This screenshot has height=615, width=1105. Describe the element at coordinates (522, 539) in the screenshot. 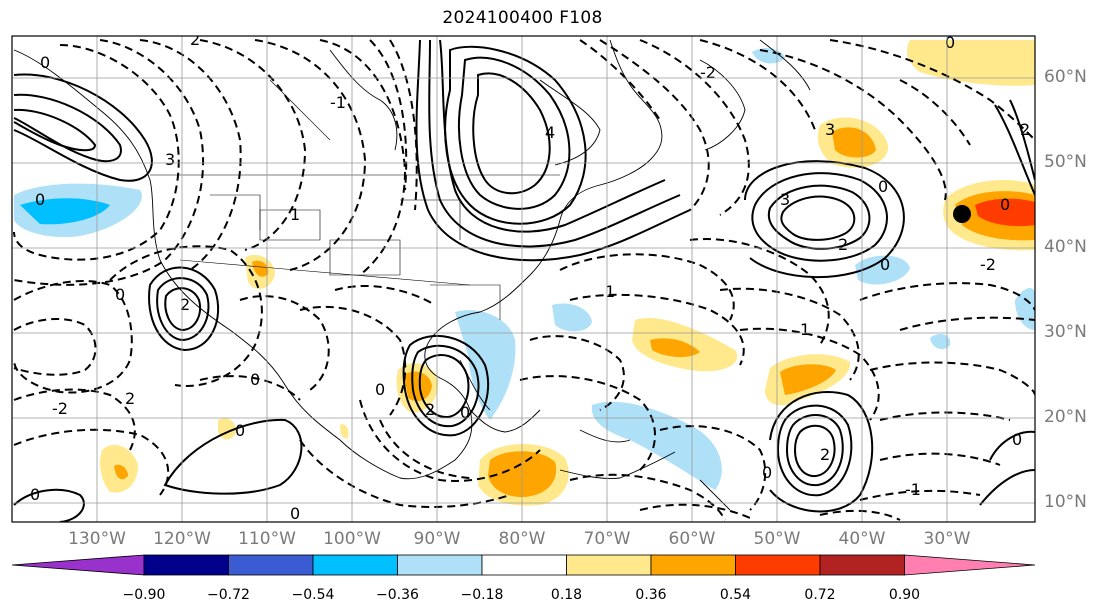

I see `longitude-label: 80°W` at that location.